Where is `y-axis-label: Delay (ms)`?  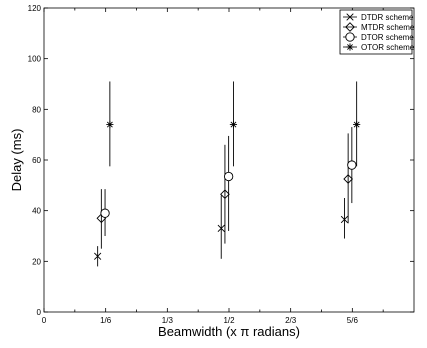 y-axis-label: Delay (ms) is located at coordinates (16, 160).